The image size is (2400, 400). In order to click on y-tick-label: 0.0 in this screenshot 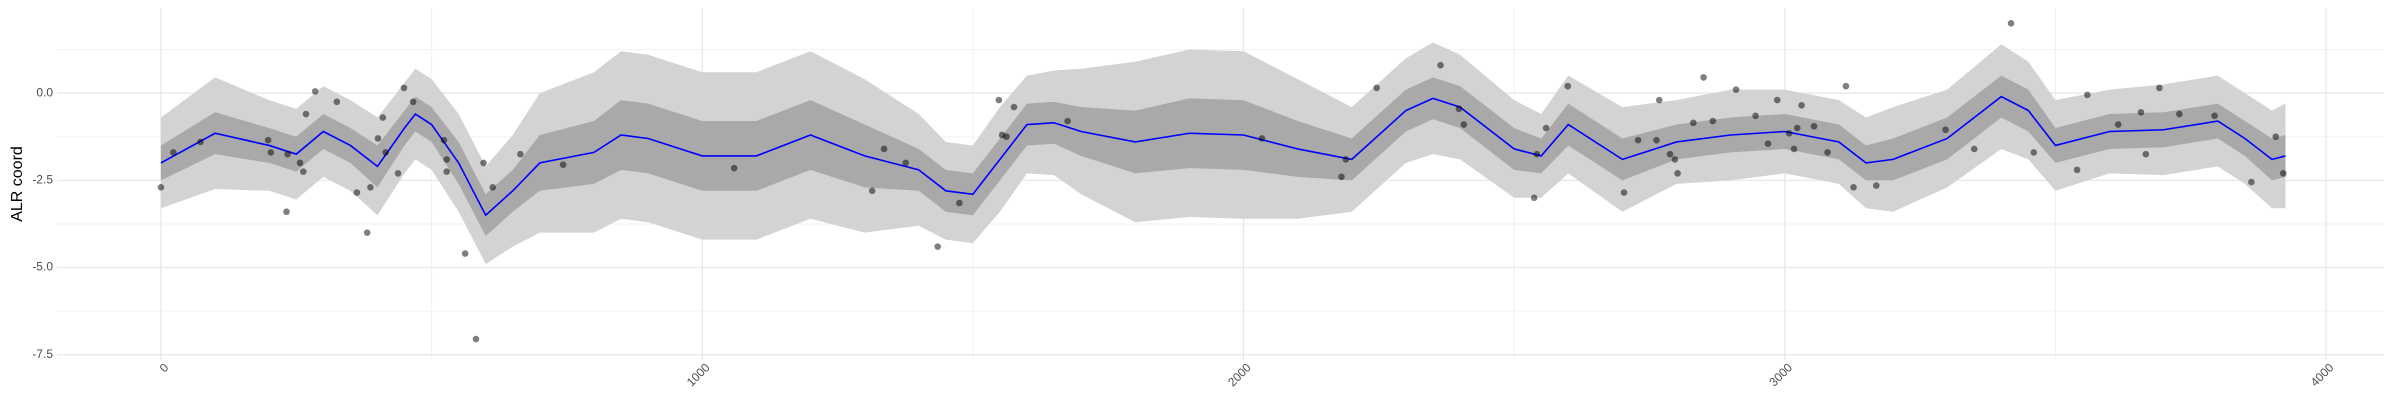, I will do `click(44, 92)`.